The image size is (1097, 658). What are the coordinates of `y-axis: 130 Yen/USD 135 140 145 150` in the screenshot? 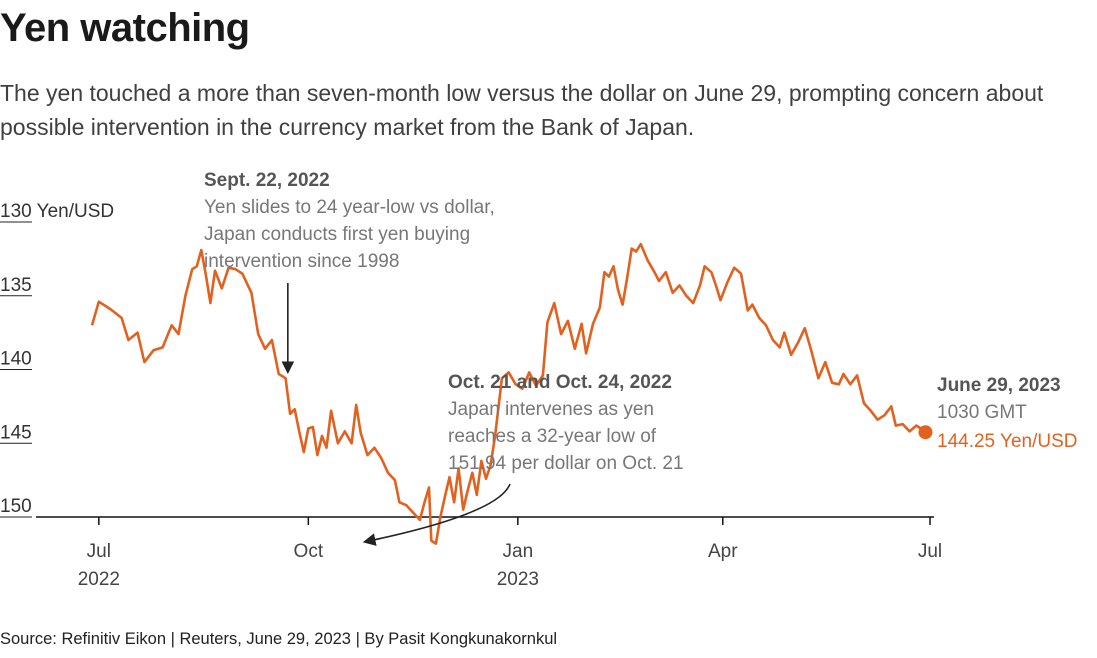 It's located at (57, 359).